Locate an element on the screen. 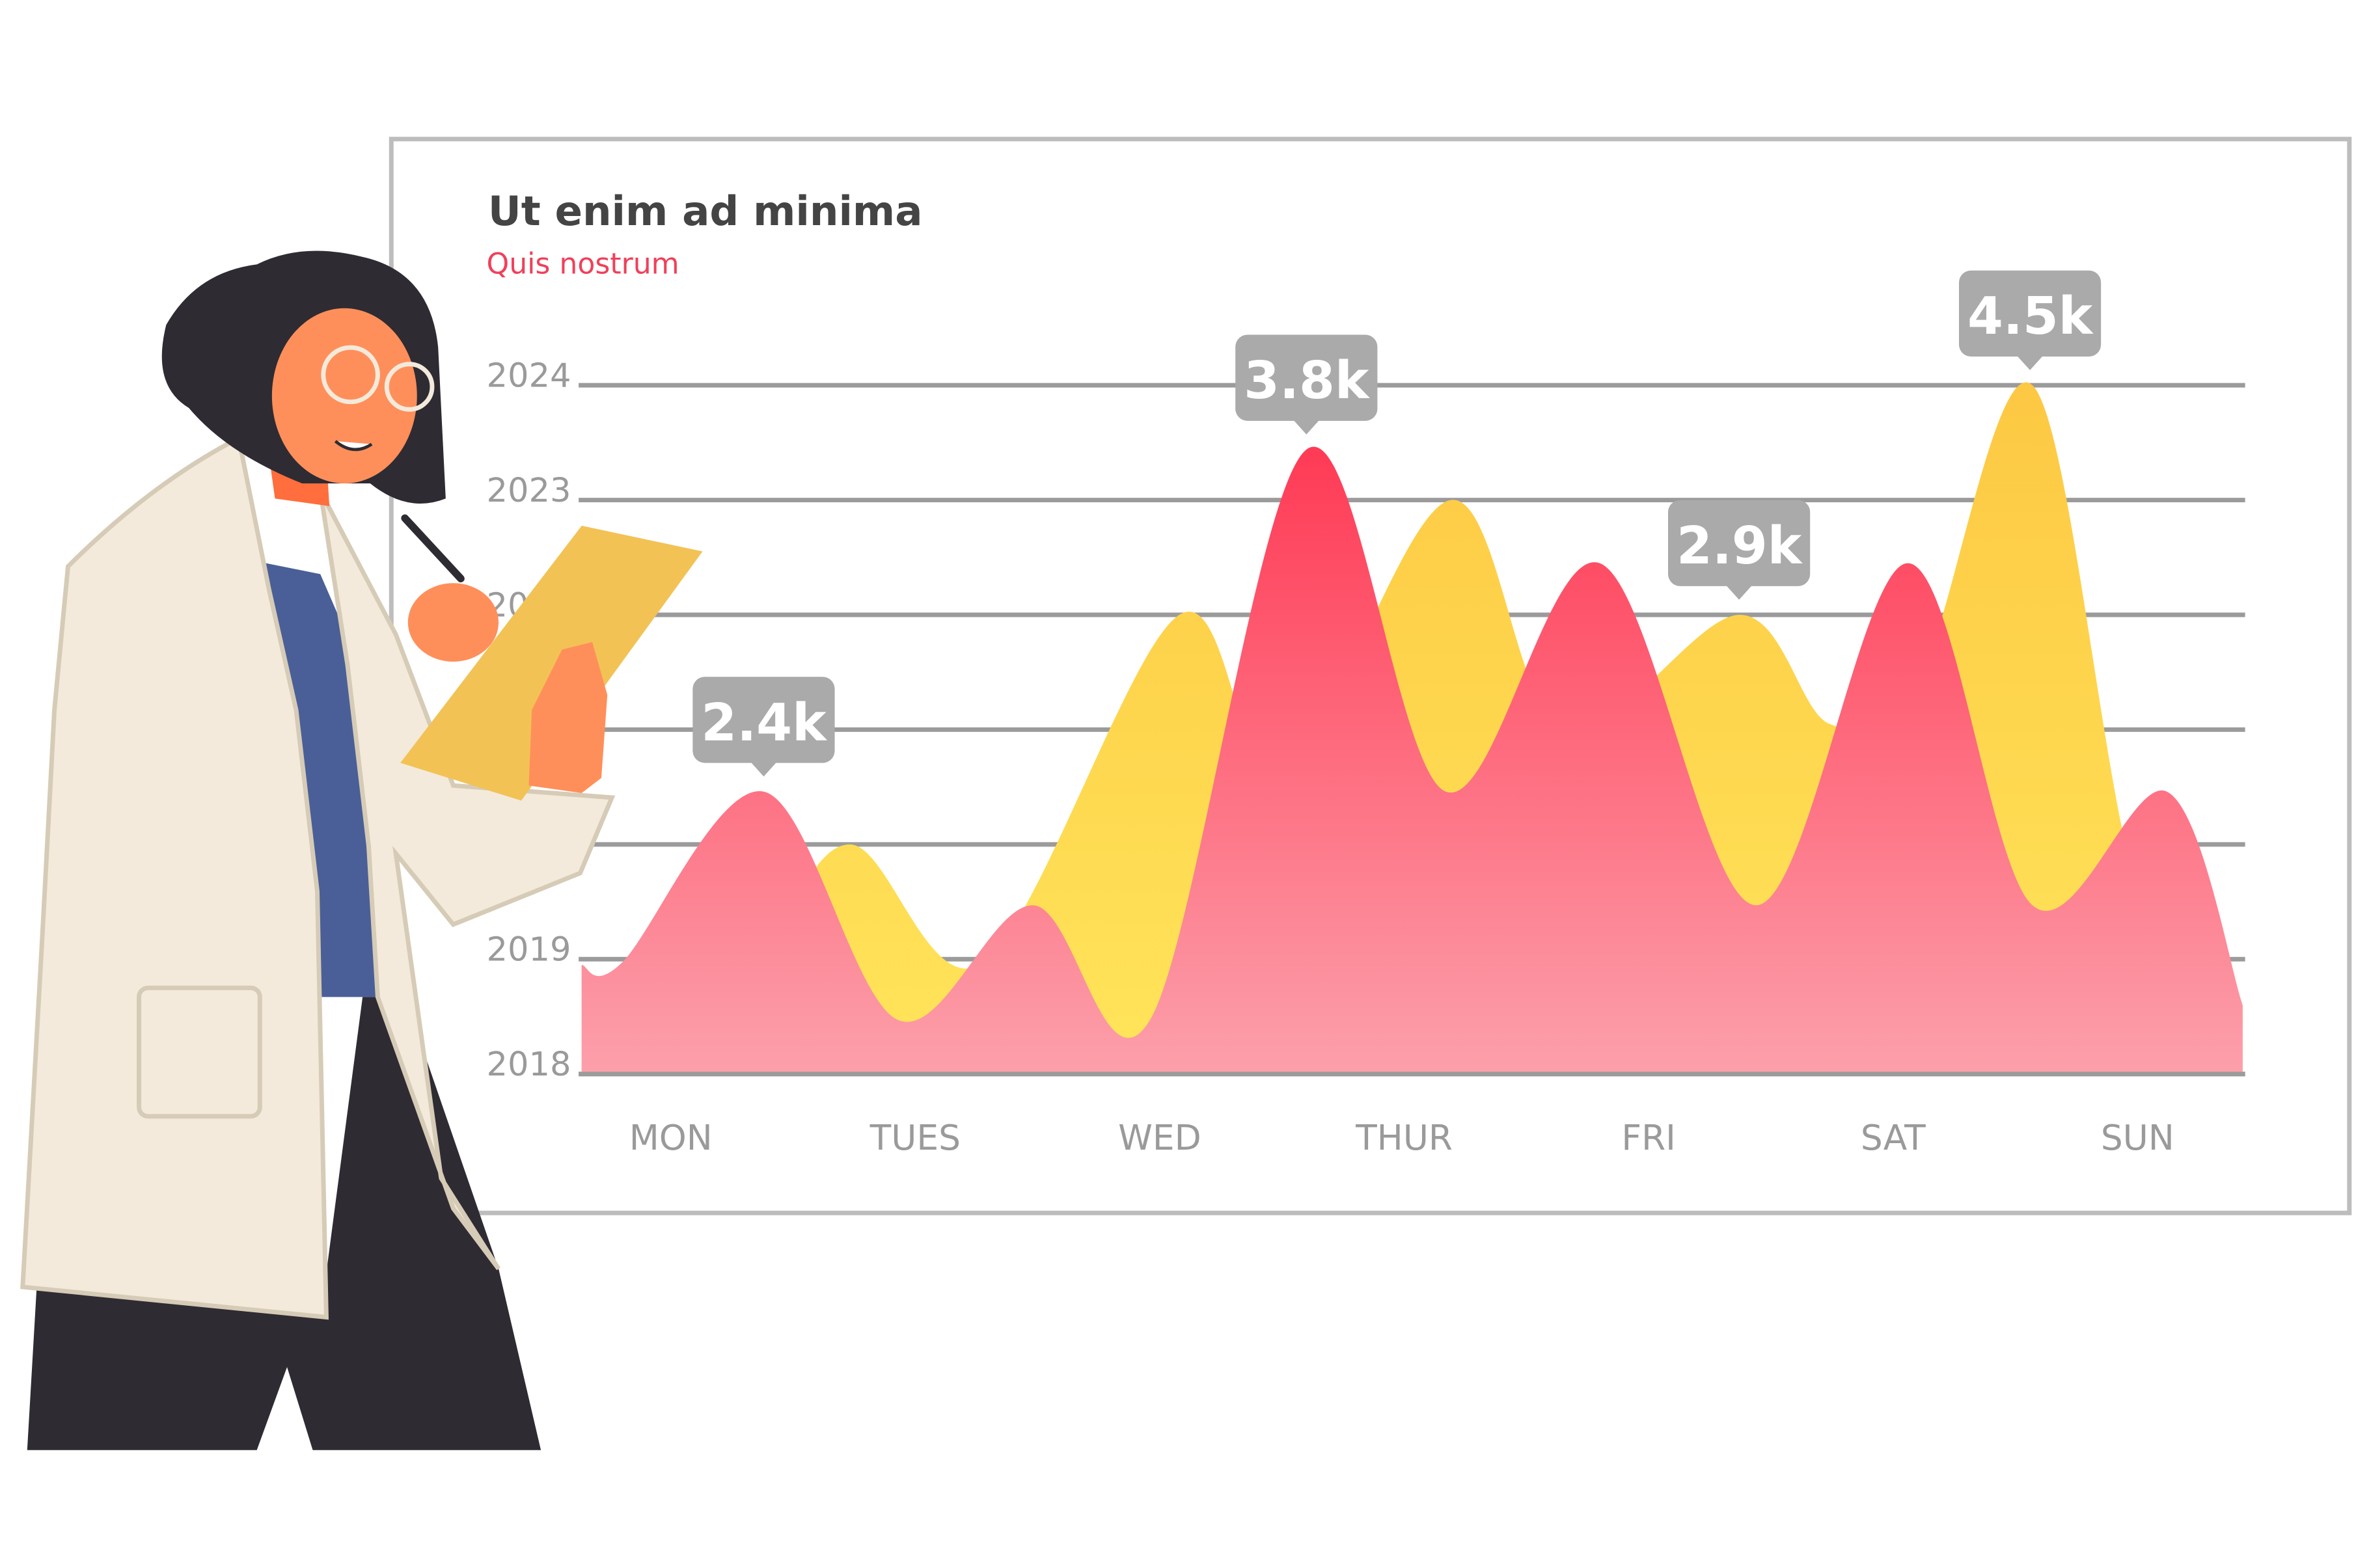  y-tick-label: 2023 is located at coordinates (529, 491).